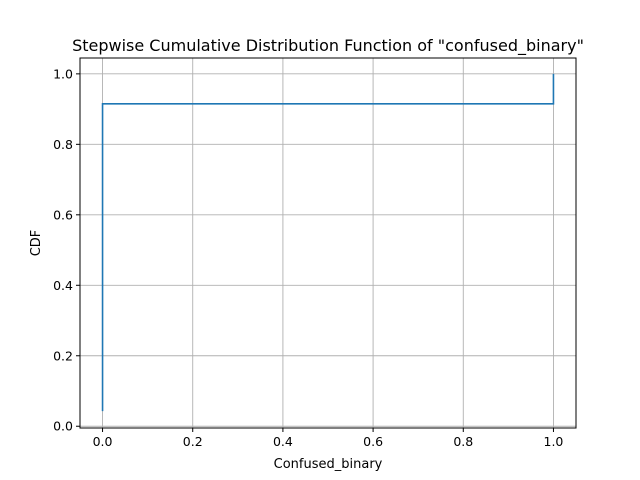 The height and width of the screenshot is (480, 640). What do you see at coordinates (193, 441) in the screenshot?
I see `x-tick-label: 0.2` at bounding box center [193, 441].